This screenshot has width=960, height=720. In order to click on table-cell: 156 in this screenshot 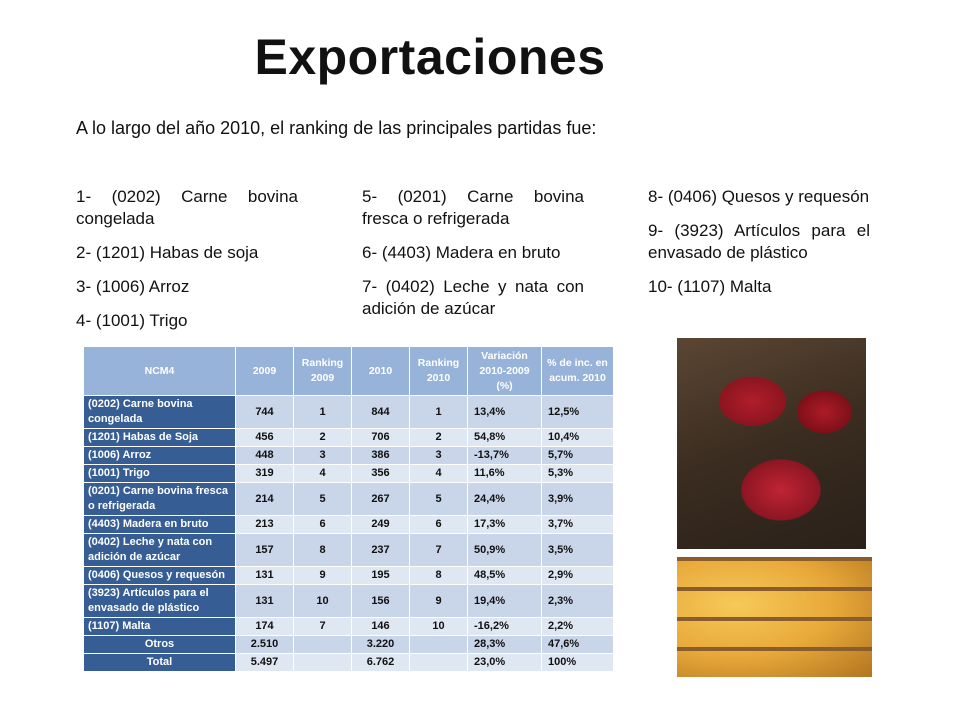, I will do `click(380, 601)`.